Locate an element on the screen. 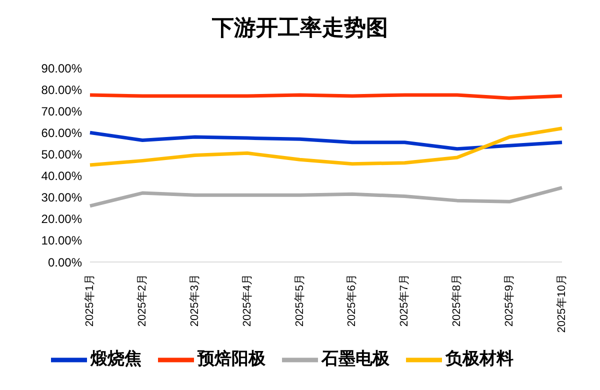  legend-label: 石墨电极 is located at coordinates (356, 358).